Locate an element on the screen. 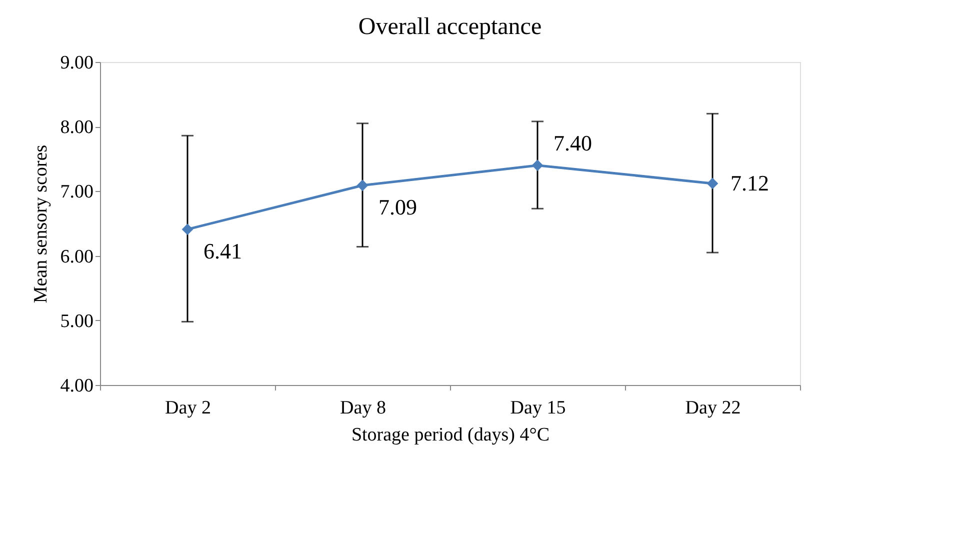  chart-title: Overall acceptance is located at coordinates (450, 27).